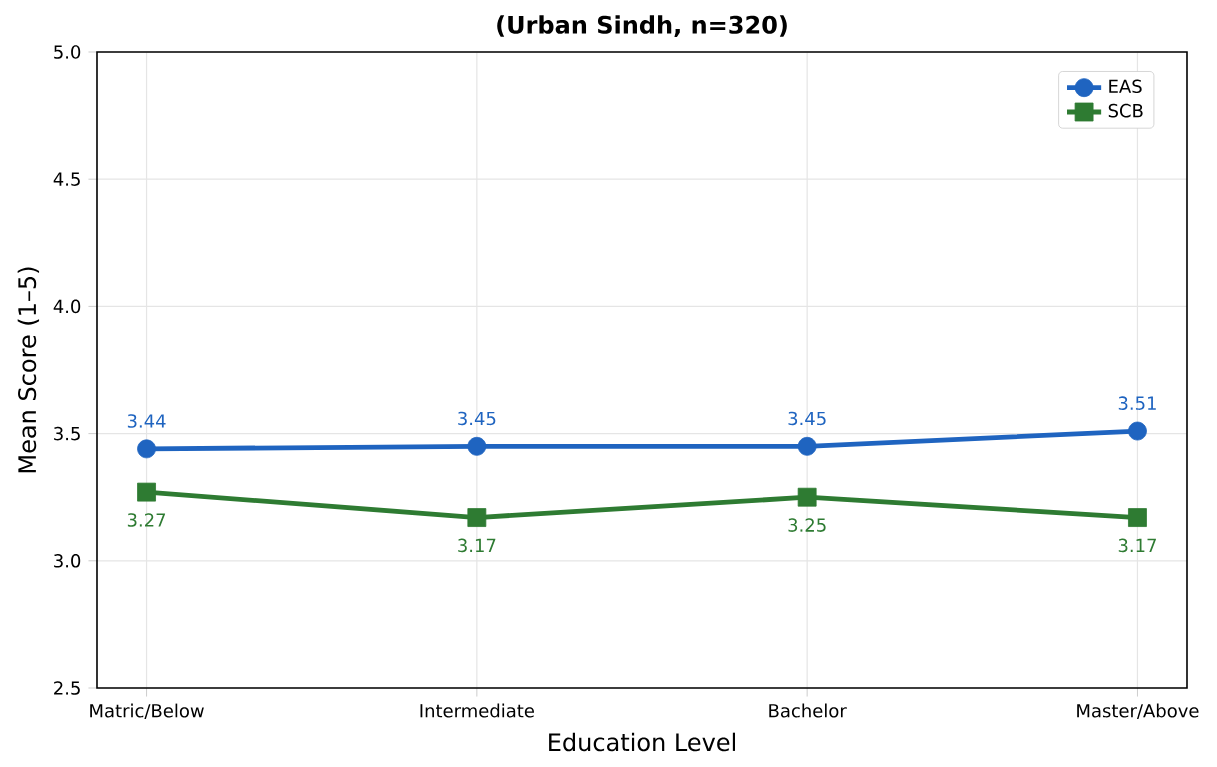 The image size is (1217, 767). Describe the element at coordinates (1138, 711) in the screenshot. I see `x-tick-label: Master/Above` at that location.